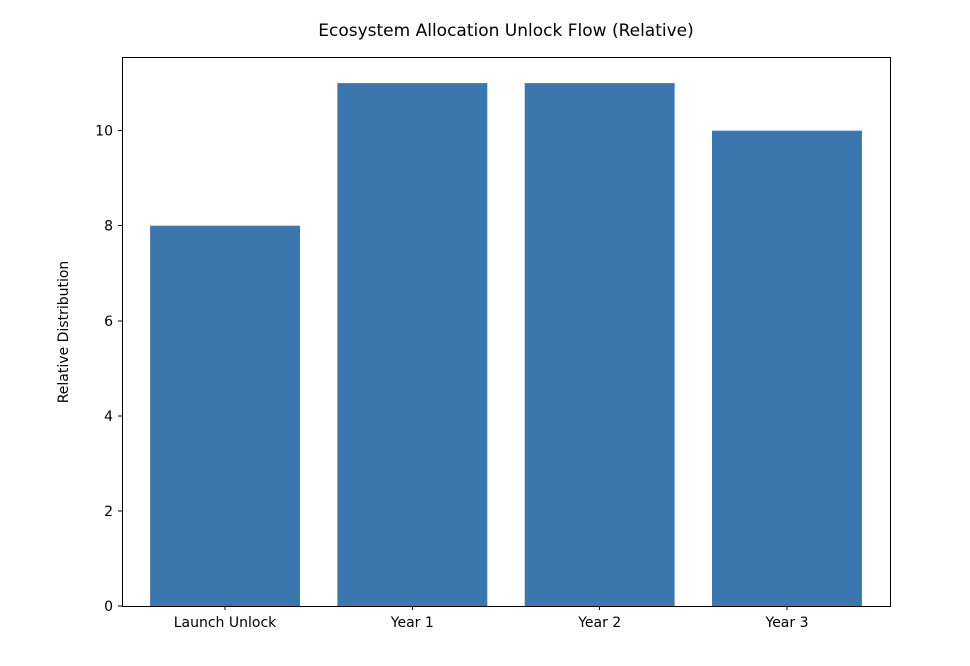  What do you see at coordinates (108, 607) in the screenshot?
I see `y-tick-label: 0` at bounding box center [108, 607].